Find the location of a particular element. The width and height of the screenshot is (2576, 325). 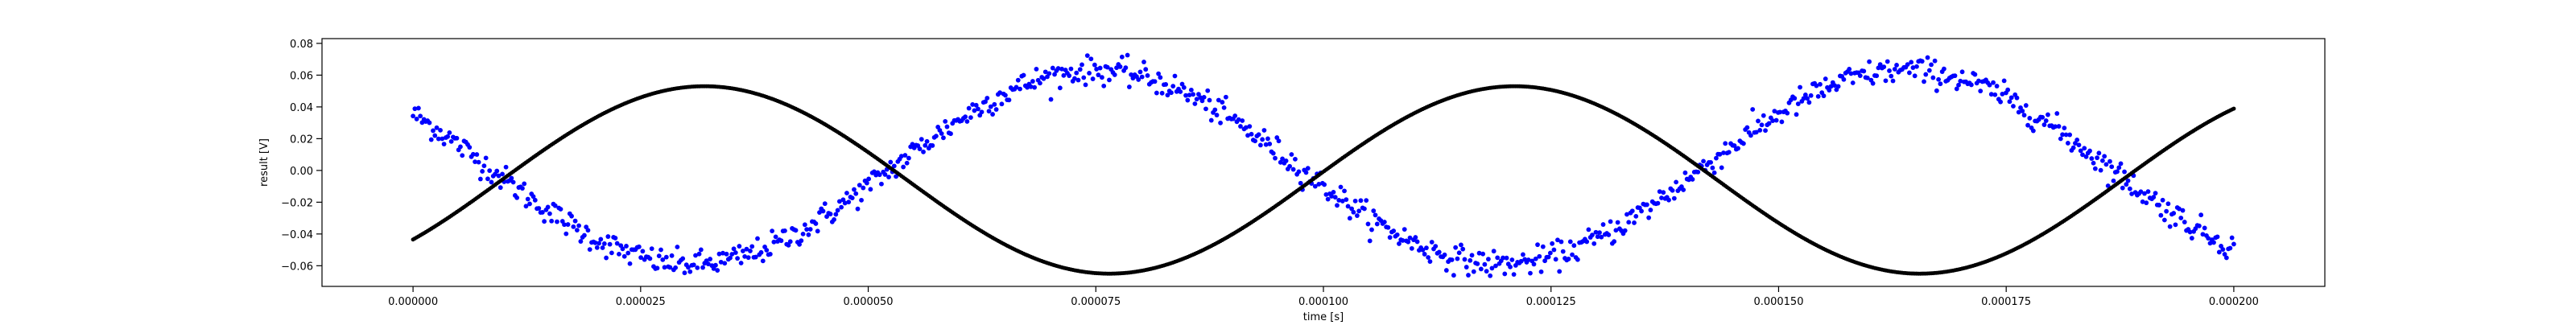

y-axis-label: result [V] is located at coordinates (264, 162).